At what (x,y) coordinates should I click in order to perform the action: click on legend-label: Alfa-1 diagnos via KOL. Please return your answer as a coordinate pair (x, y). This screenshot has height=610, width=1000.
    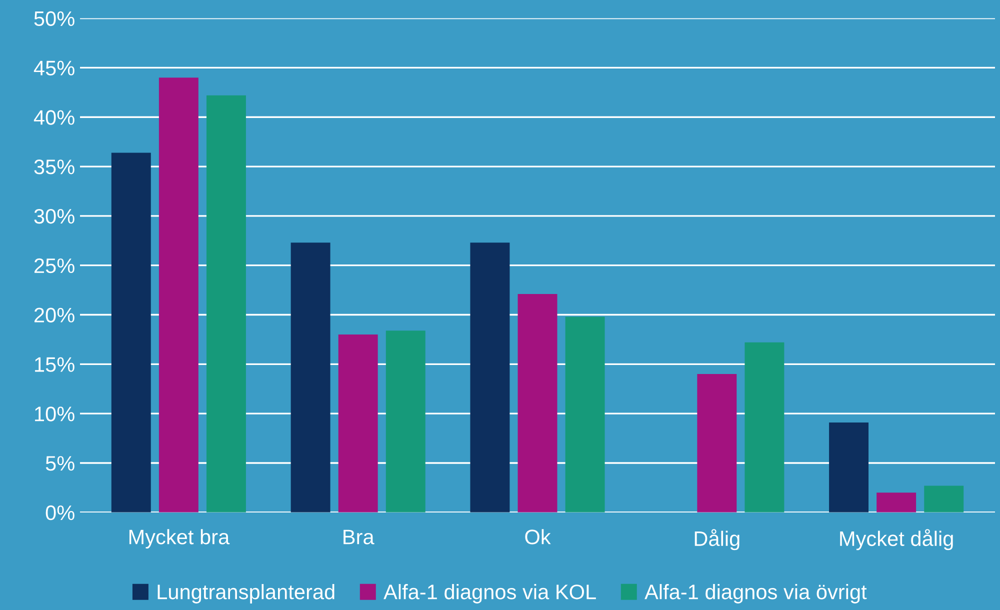
    Looking at the image, I should click on (490, 594).